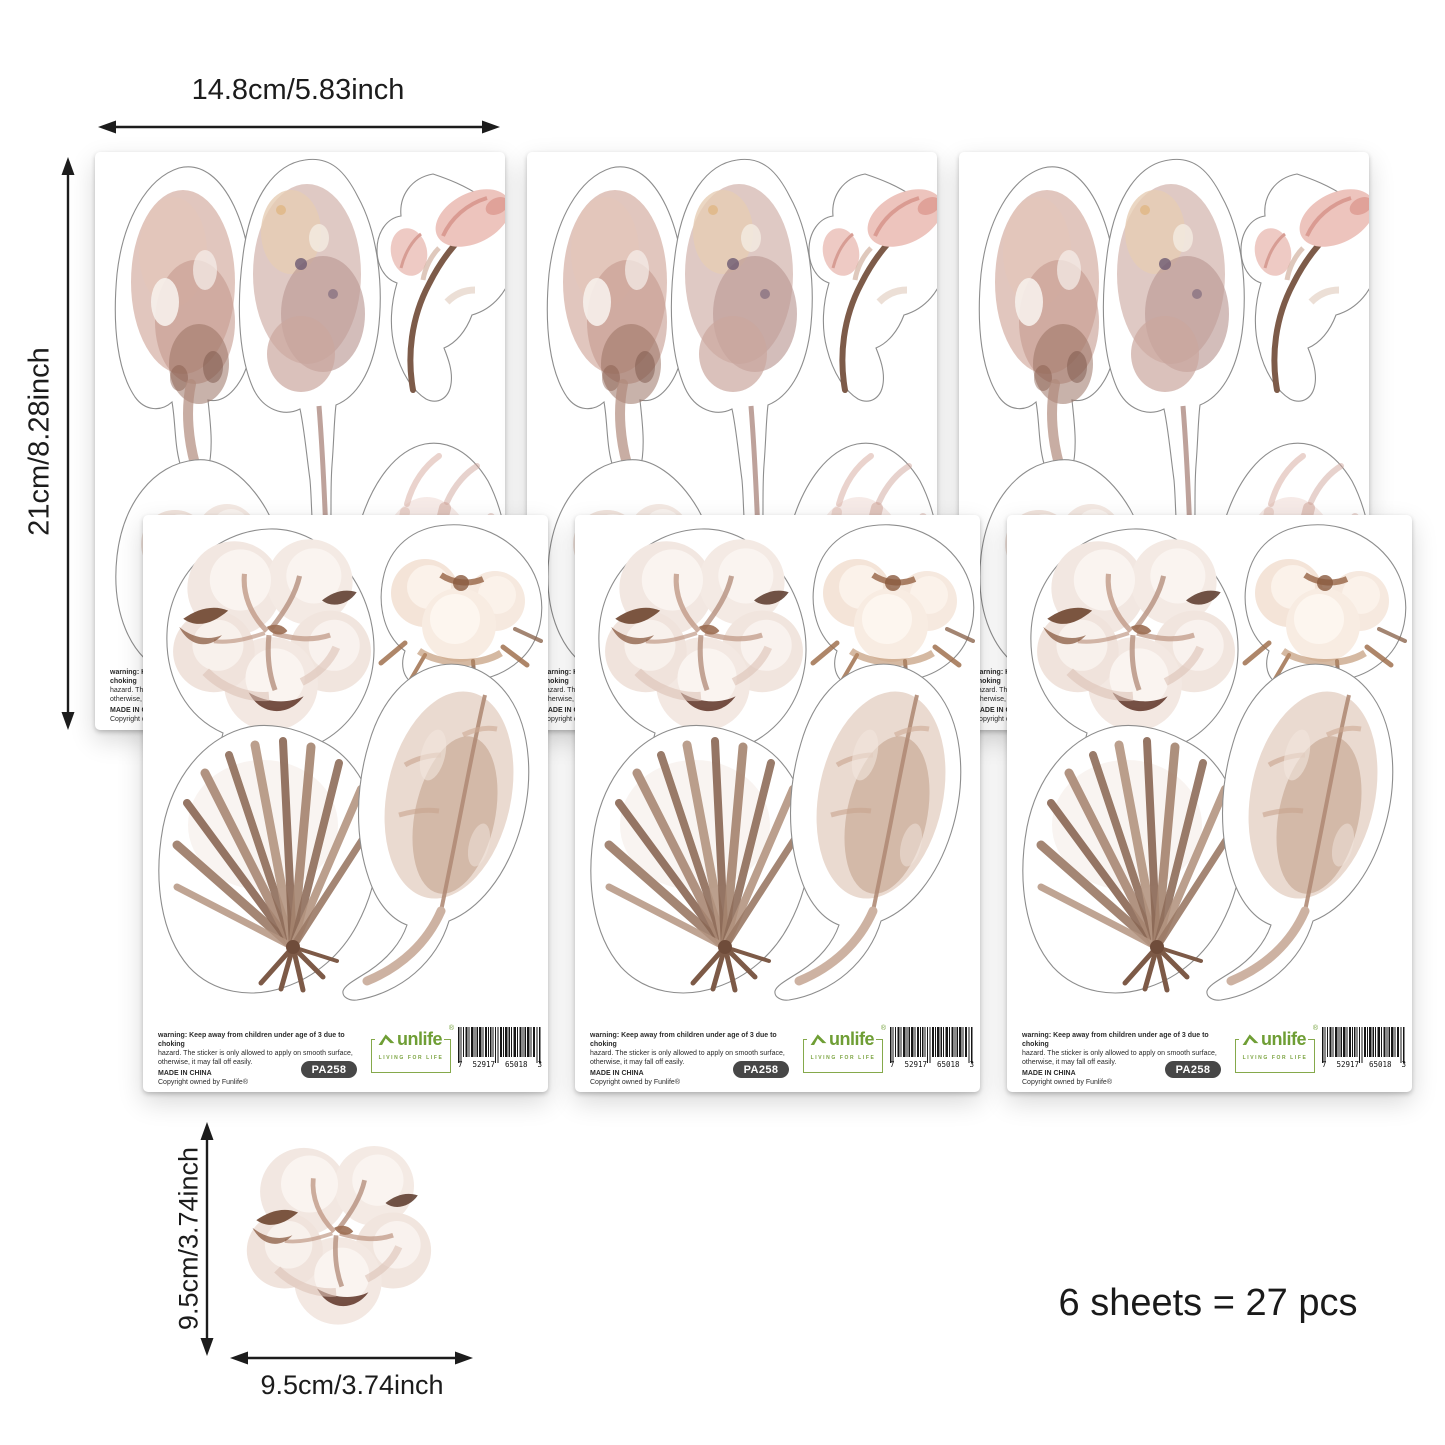 The width and height of the screenshot is (1445, 1445). What do you see at coordinates (298, 90) in the screenshot?
I see `sheet-width-label: 14.8cm/5.83inch` at bounding box center [298, 90].